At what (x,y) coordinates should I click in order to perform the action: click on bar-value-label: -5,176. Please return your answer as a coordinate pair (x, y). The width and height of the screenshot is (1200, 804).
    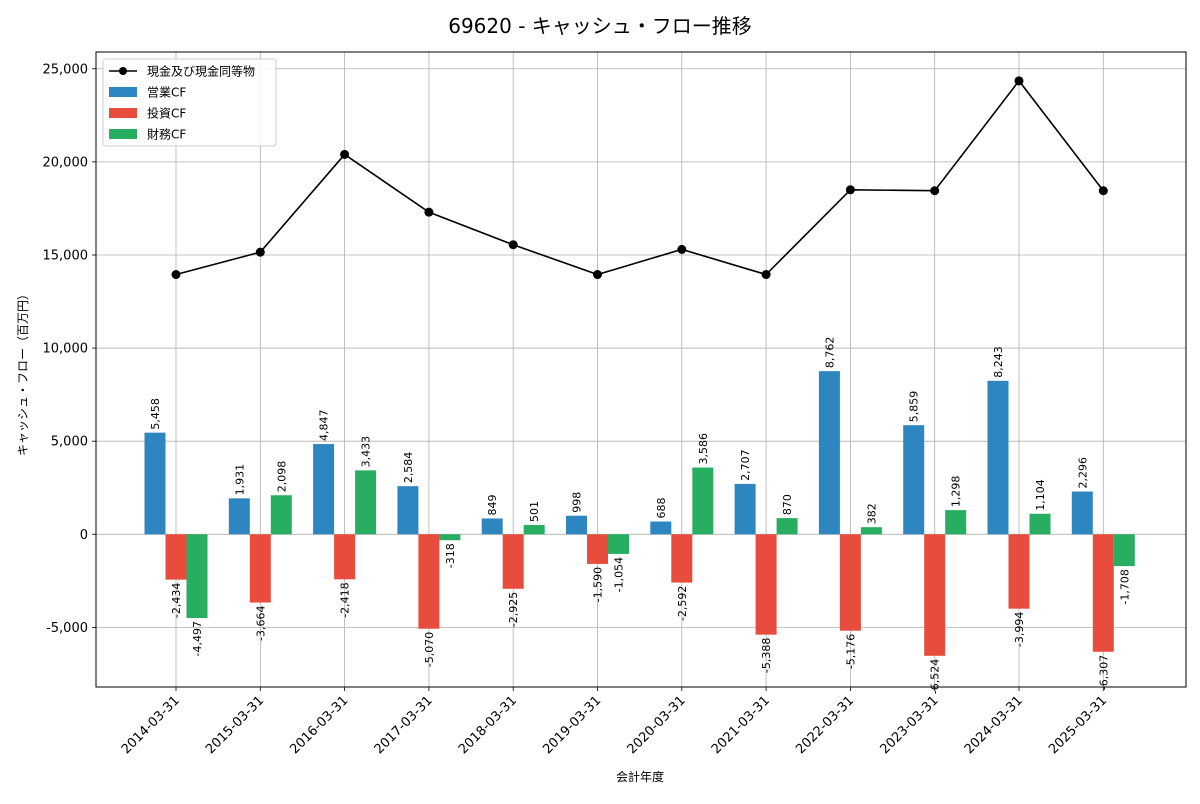
    Looking at the image, I should click on (850, 651).